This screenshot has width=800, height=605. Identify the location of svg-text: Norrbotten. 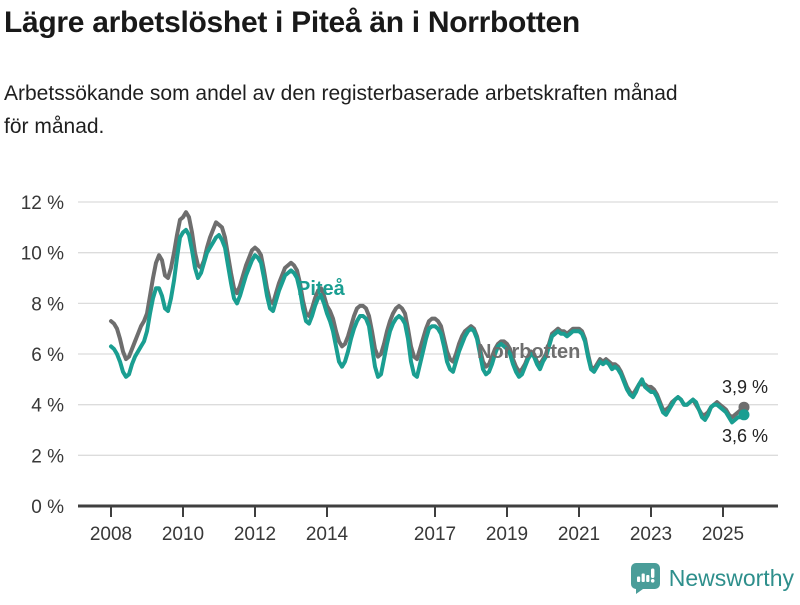
(528, 352).